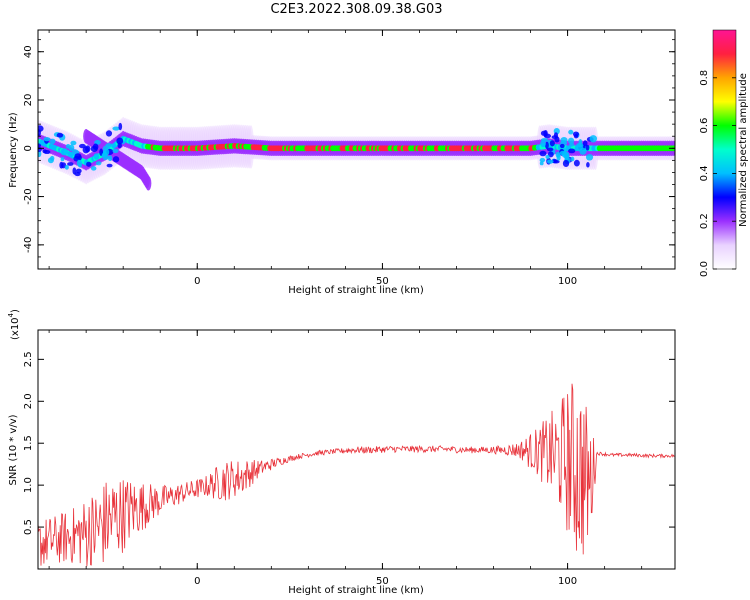 The height and width of the screenshot is (600, 750). I want to click on snr-scale-prefix: (x10, so click(15, 328).